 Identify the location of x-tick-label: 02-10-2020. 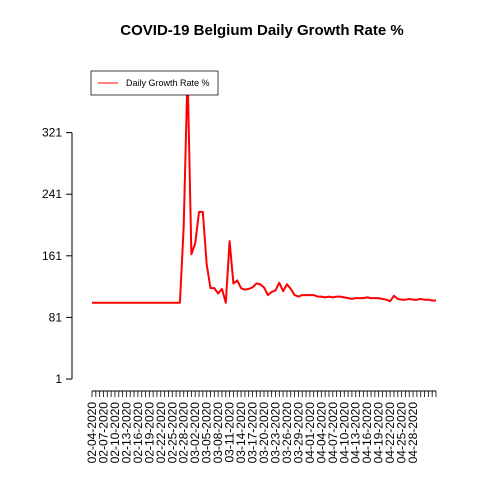
(115, 433).